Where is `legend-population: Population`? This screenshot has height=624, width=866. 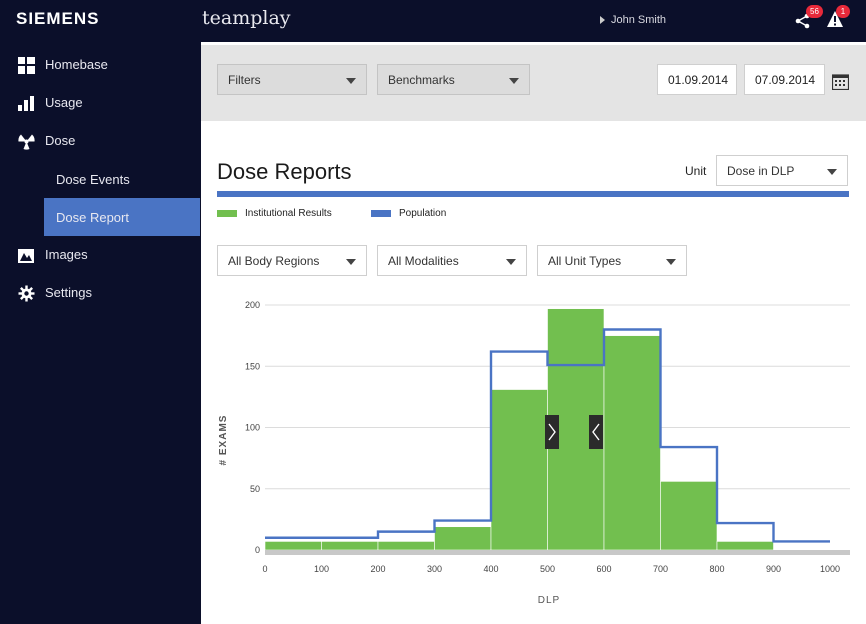
legend-population: Population is located at coordinates (408, 213).